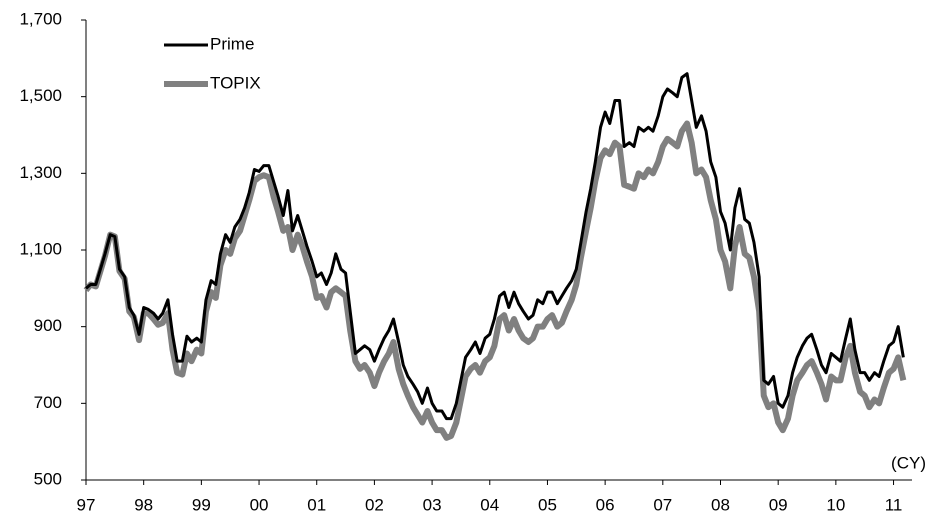 The image size is (929, 525). I want to click on y-tick-label: 1,500, so click(40, 95).